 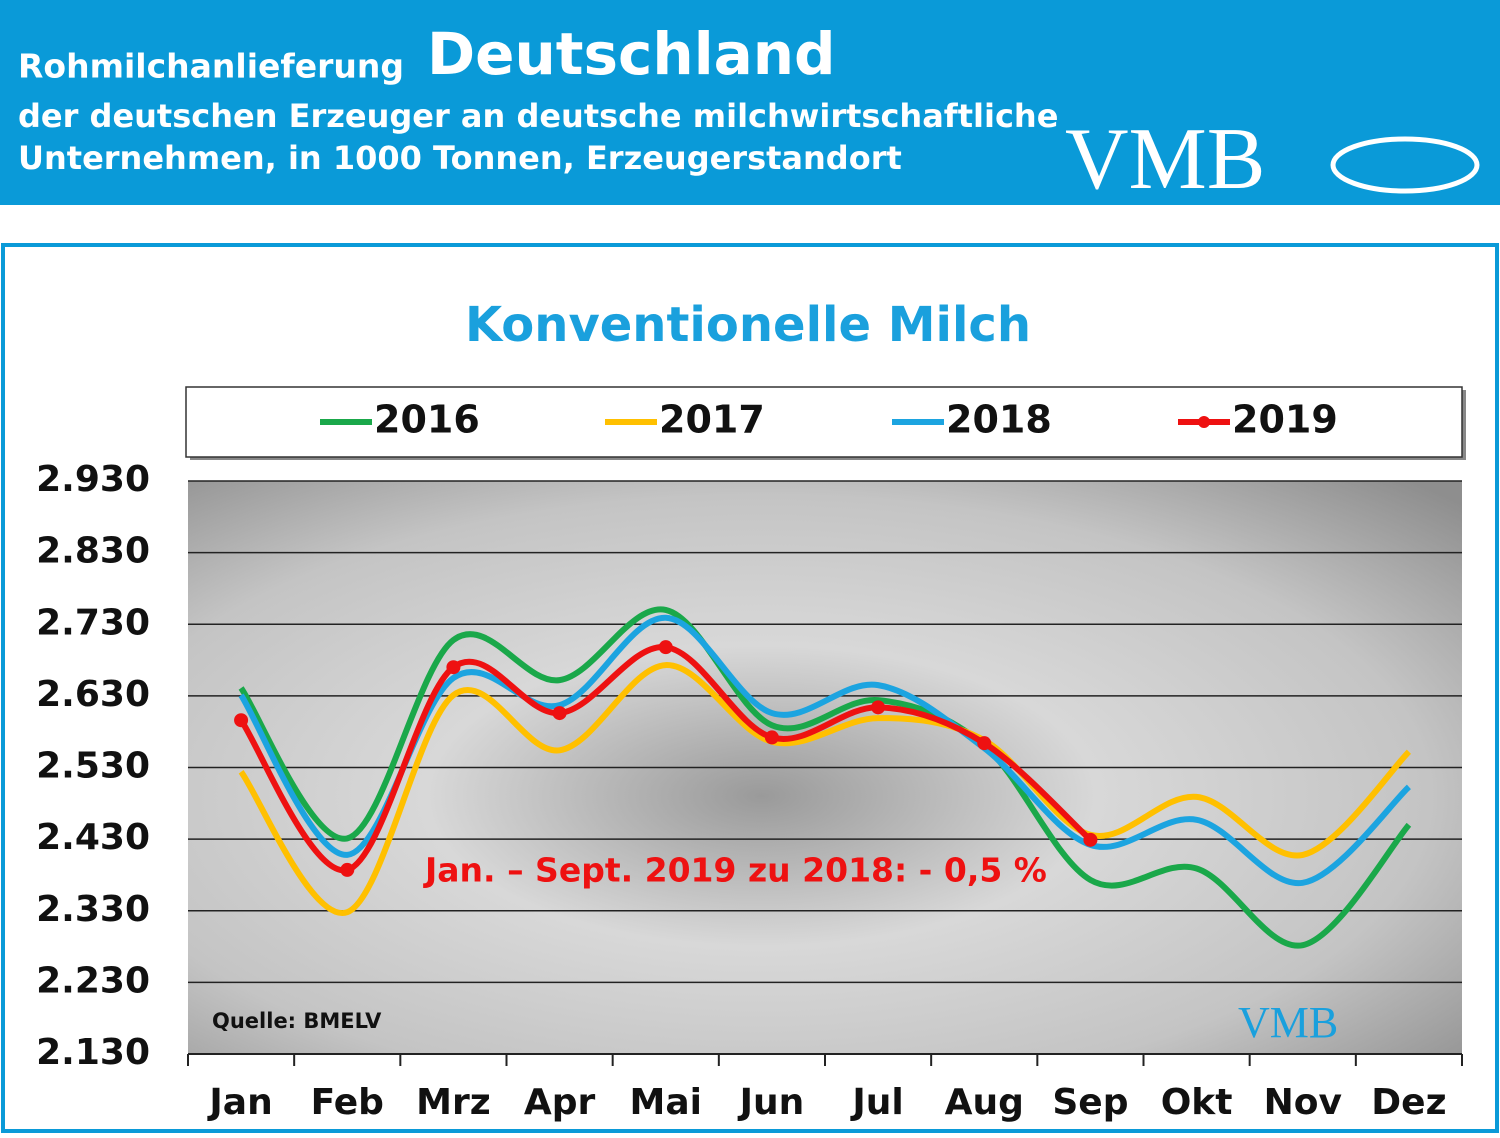 What do you see at coordinates (93, 766) in the screenshot?
I see `y-tick-label: 2.530` at bounding box center [93, 766].